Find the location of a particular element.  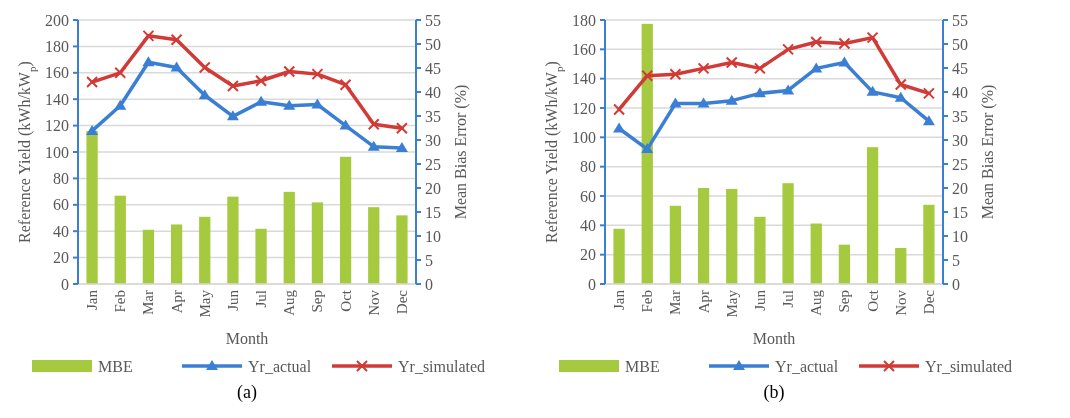

text: (b) is located at coordinates (774, 392).